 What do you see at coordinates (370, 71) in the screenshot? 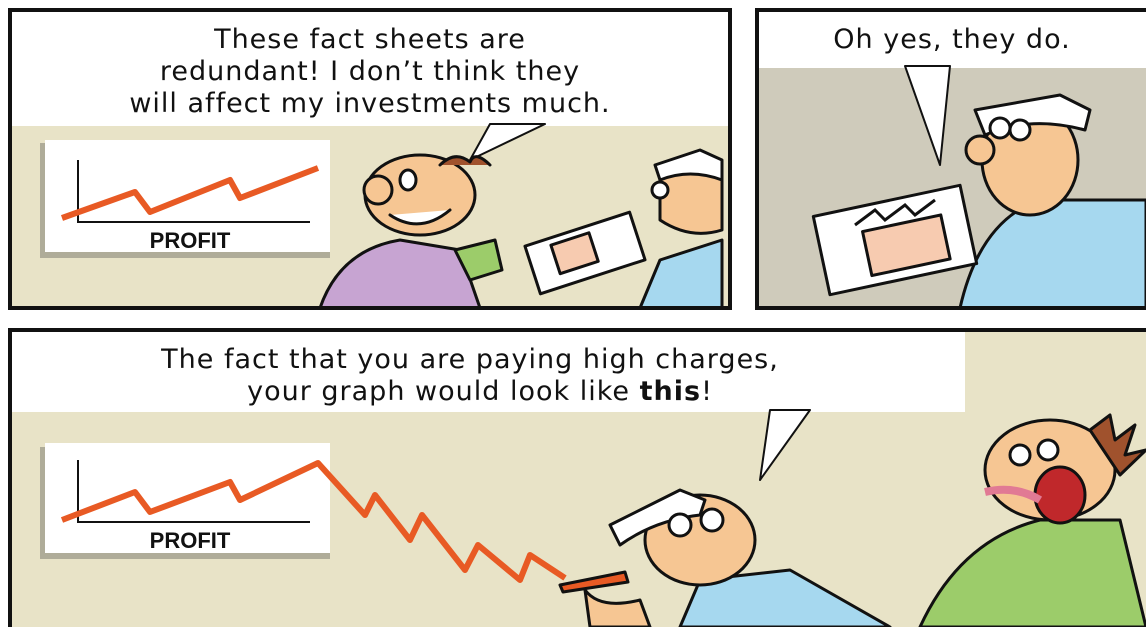
I see `speech-line: redundant! I don’t think they` at bounding box center [370, 71].